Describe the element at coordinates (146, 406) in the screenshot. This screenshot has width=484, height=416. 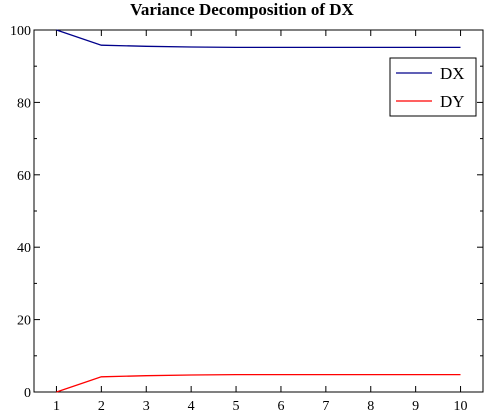
I see `x-tick-label: 3` at that location.